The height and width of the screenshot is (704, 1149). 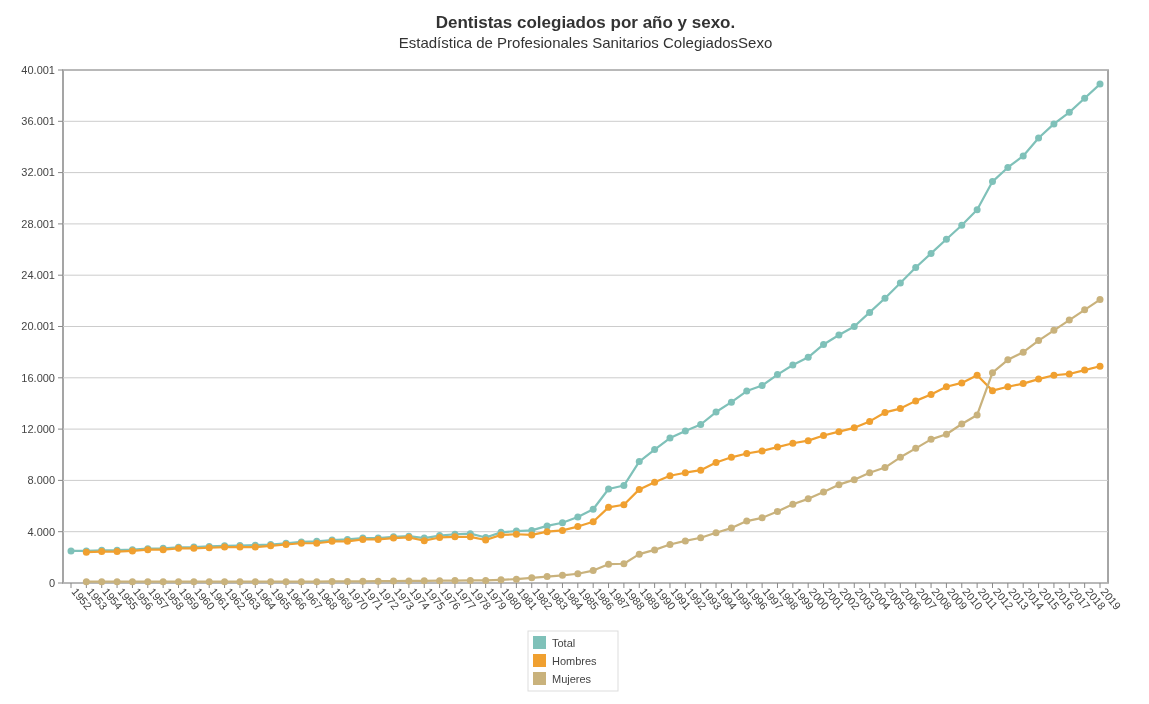 I want to click on y-tick-label: 40.001, so click(x=38, y=69).